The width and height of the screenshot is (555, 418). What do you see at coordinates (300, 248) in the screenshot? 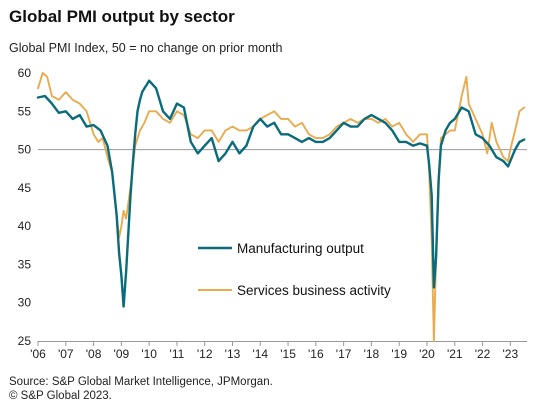
I see `legend-label: Manufacturing output` at bounding box center [300, 248].